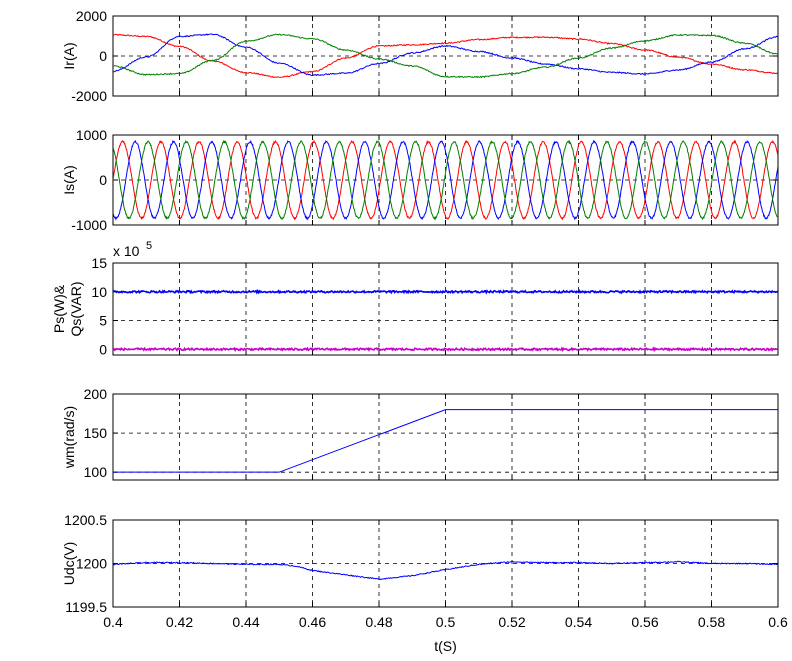 The height and width of the screenshot is (661, 792). I want to click on y-axis-label: wm(rad/s), so click(69, 437).